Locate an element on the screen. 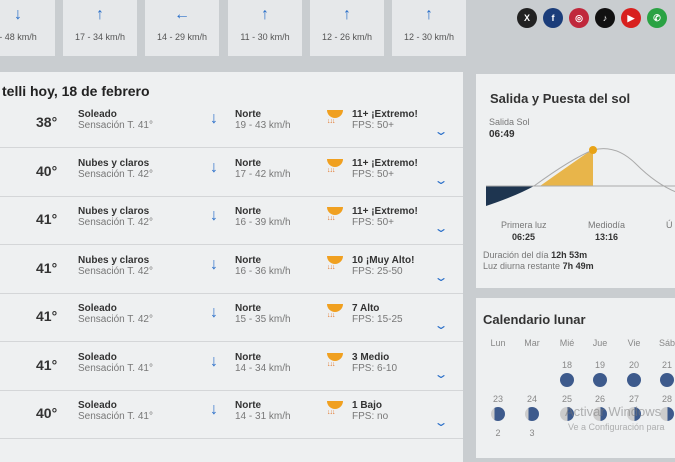  moon-day: 26 is located at coordinates (599, 399).